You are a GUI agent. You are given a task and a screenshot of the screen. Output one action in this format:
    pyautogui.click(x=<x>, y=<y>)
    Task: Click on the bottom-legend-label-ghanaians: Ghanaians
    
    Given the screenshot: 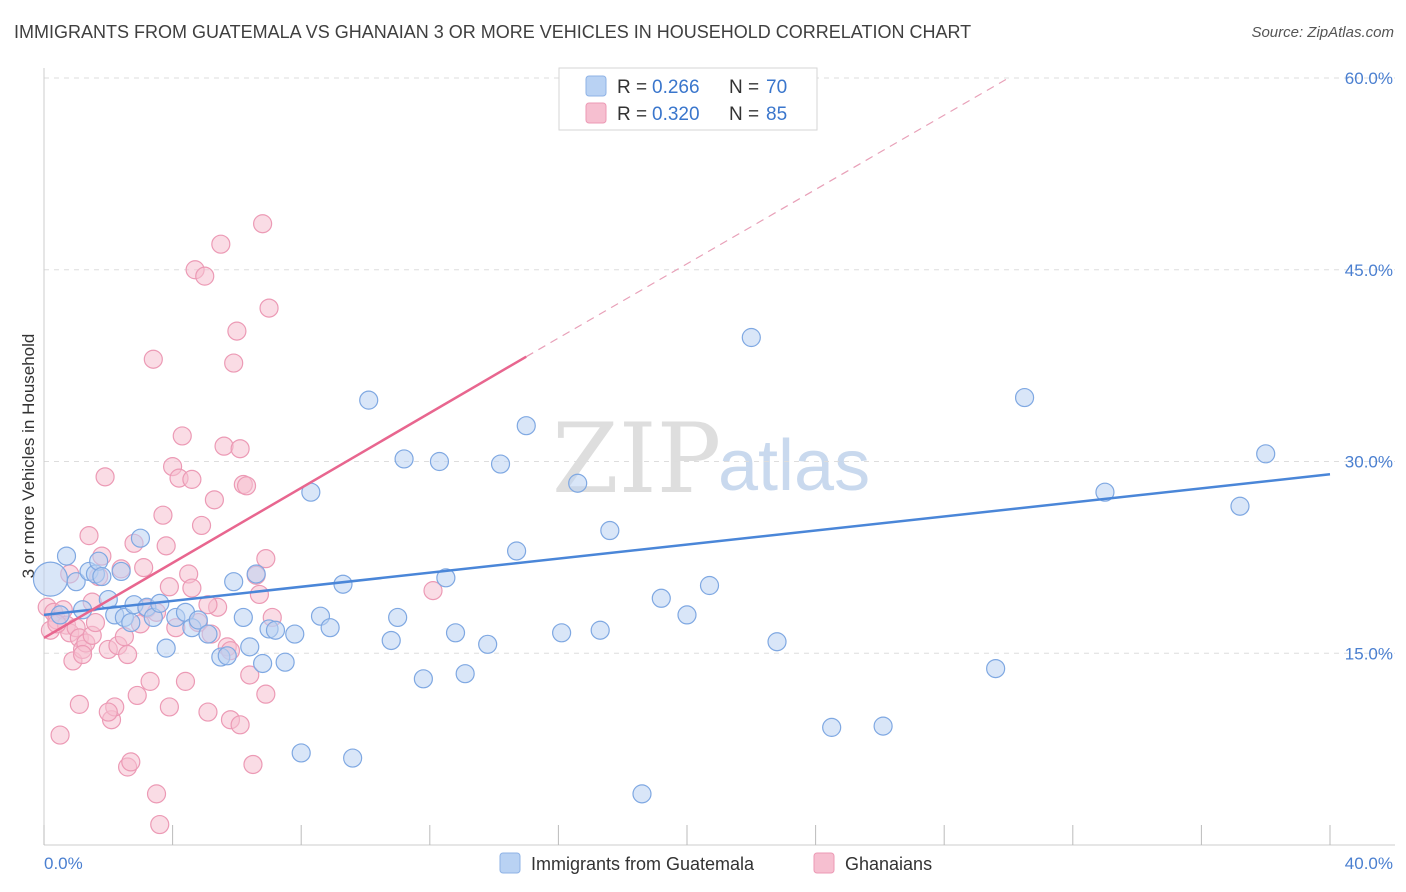 What is the action you would take?
    pyautogui.click(x=888, y=864)
    